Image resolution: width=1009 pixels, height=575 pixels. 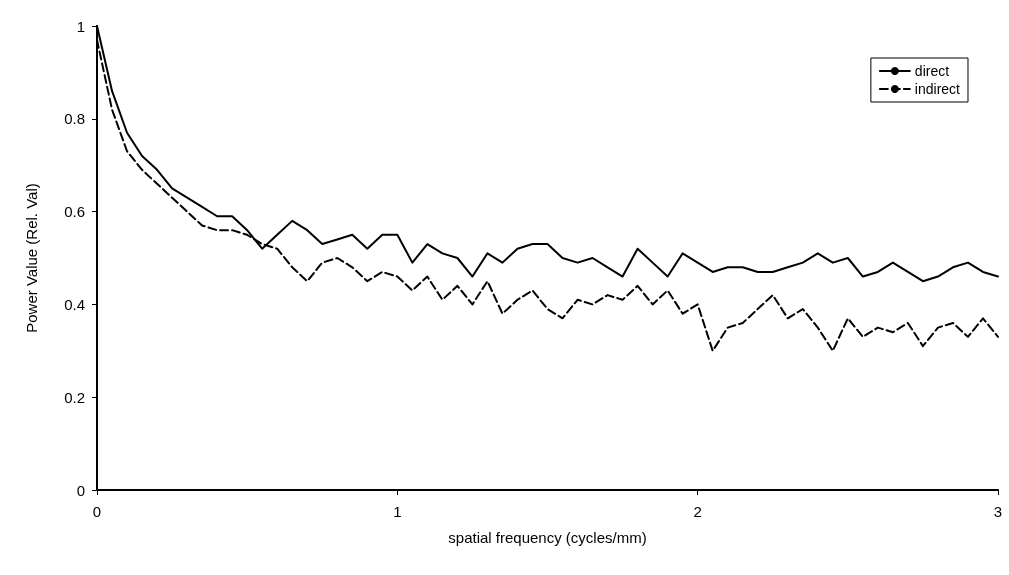 I want to click on x-axis-title: spatial frequency (cycles/mm), so click(x=547, y=537).